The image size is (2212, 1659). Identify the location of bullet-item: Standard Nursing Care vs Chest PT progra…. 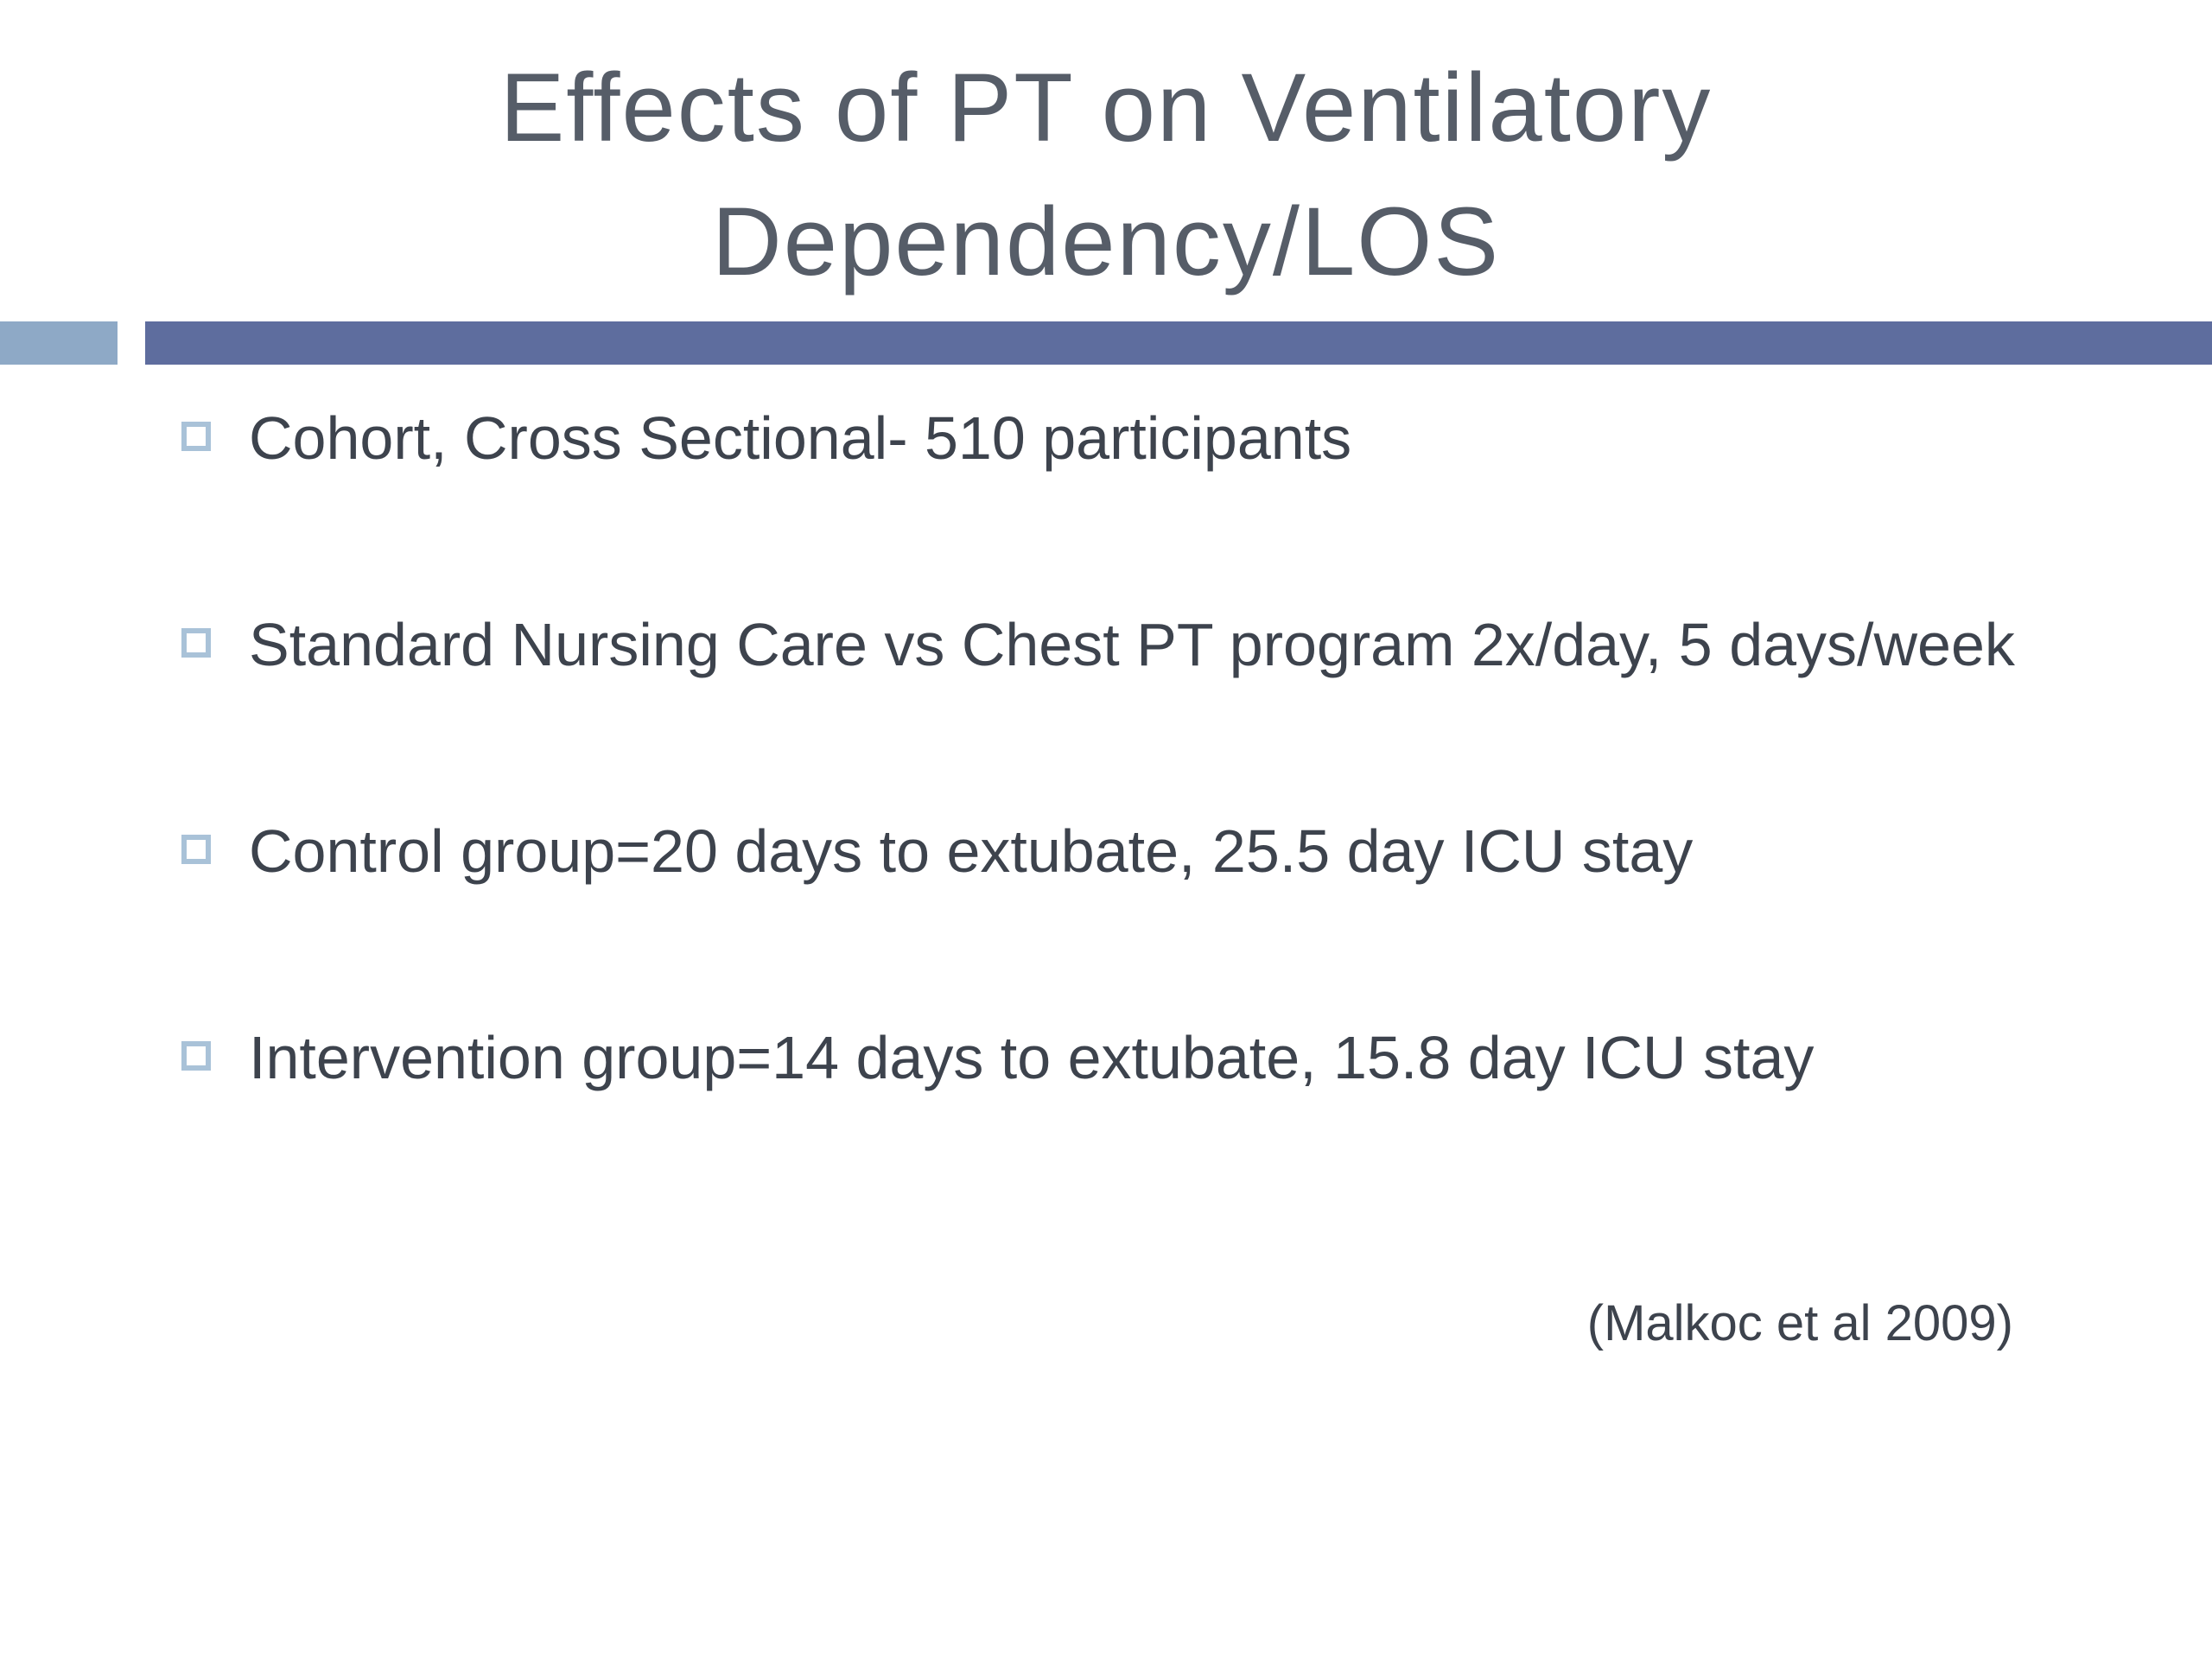
(1147, 645).